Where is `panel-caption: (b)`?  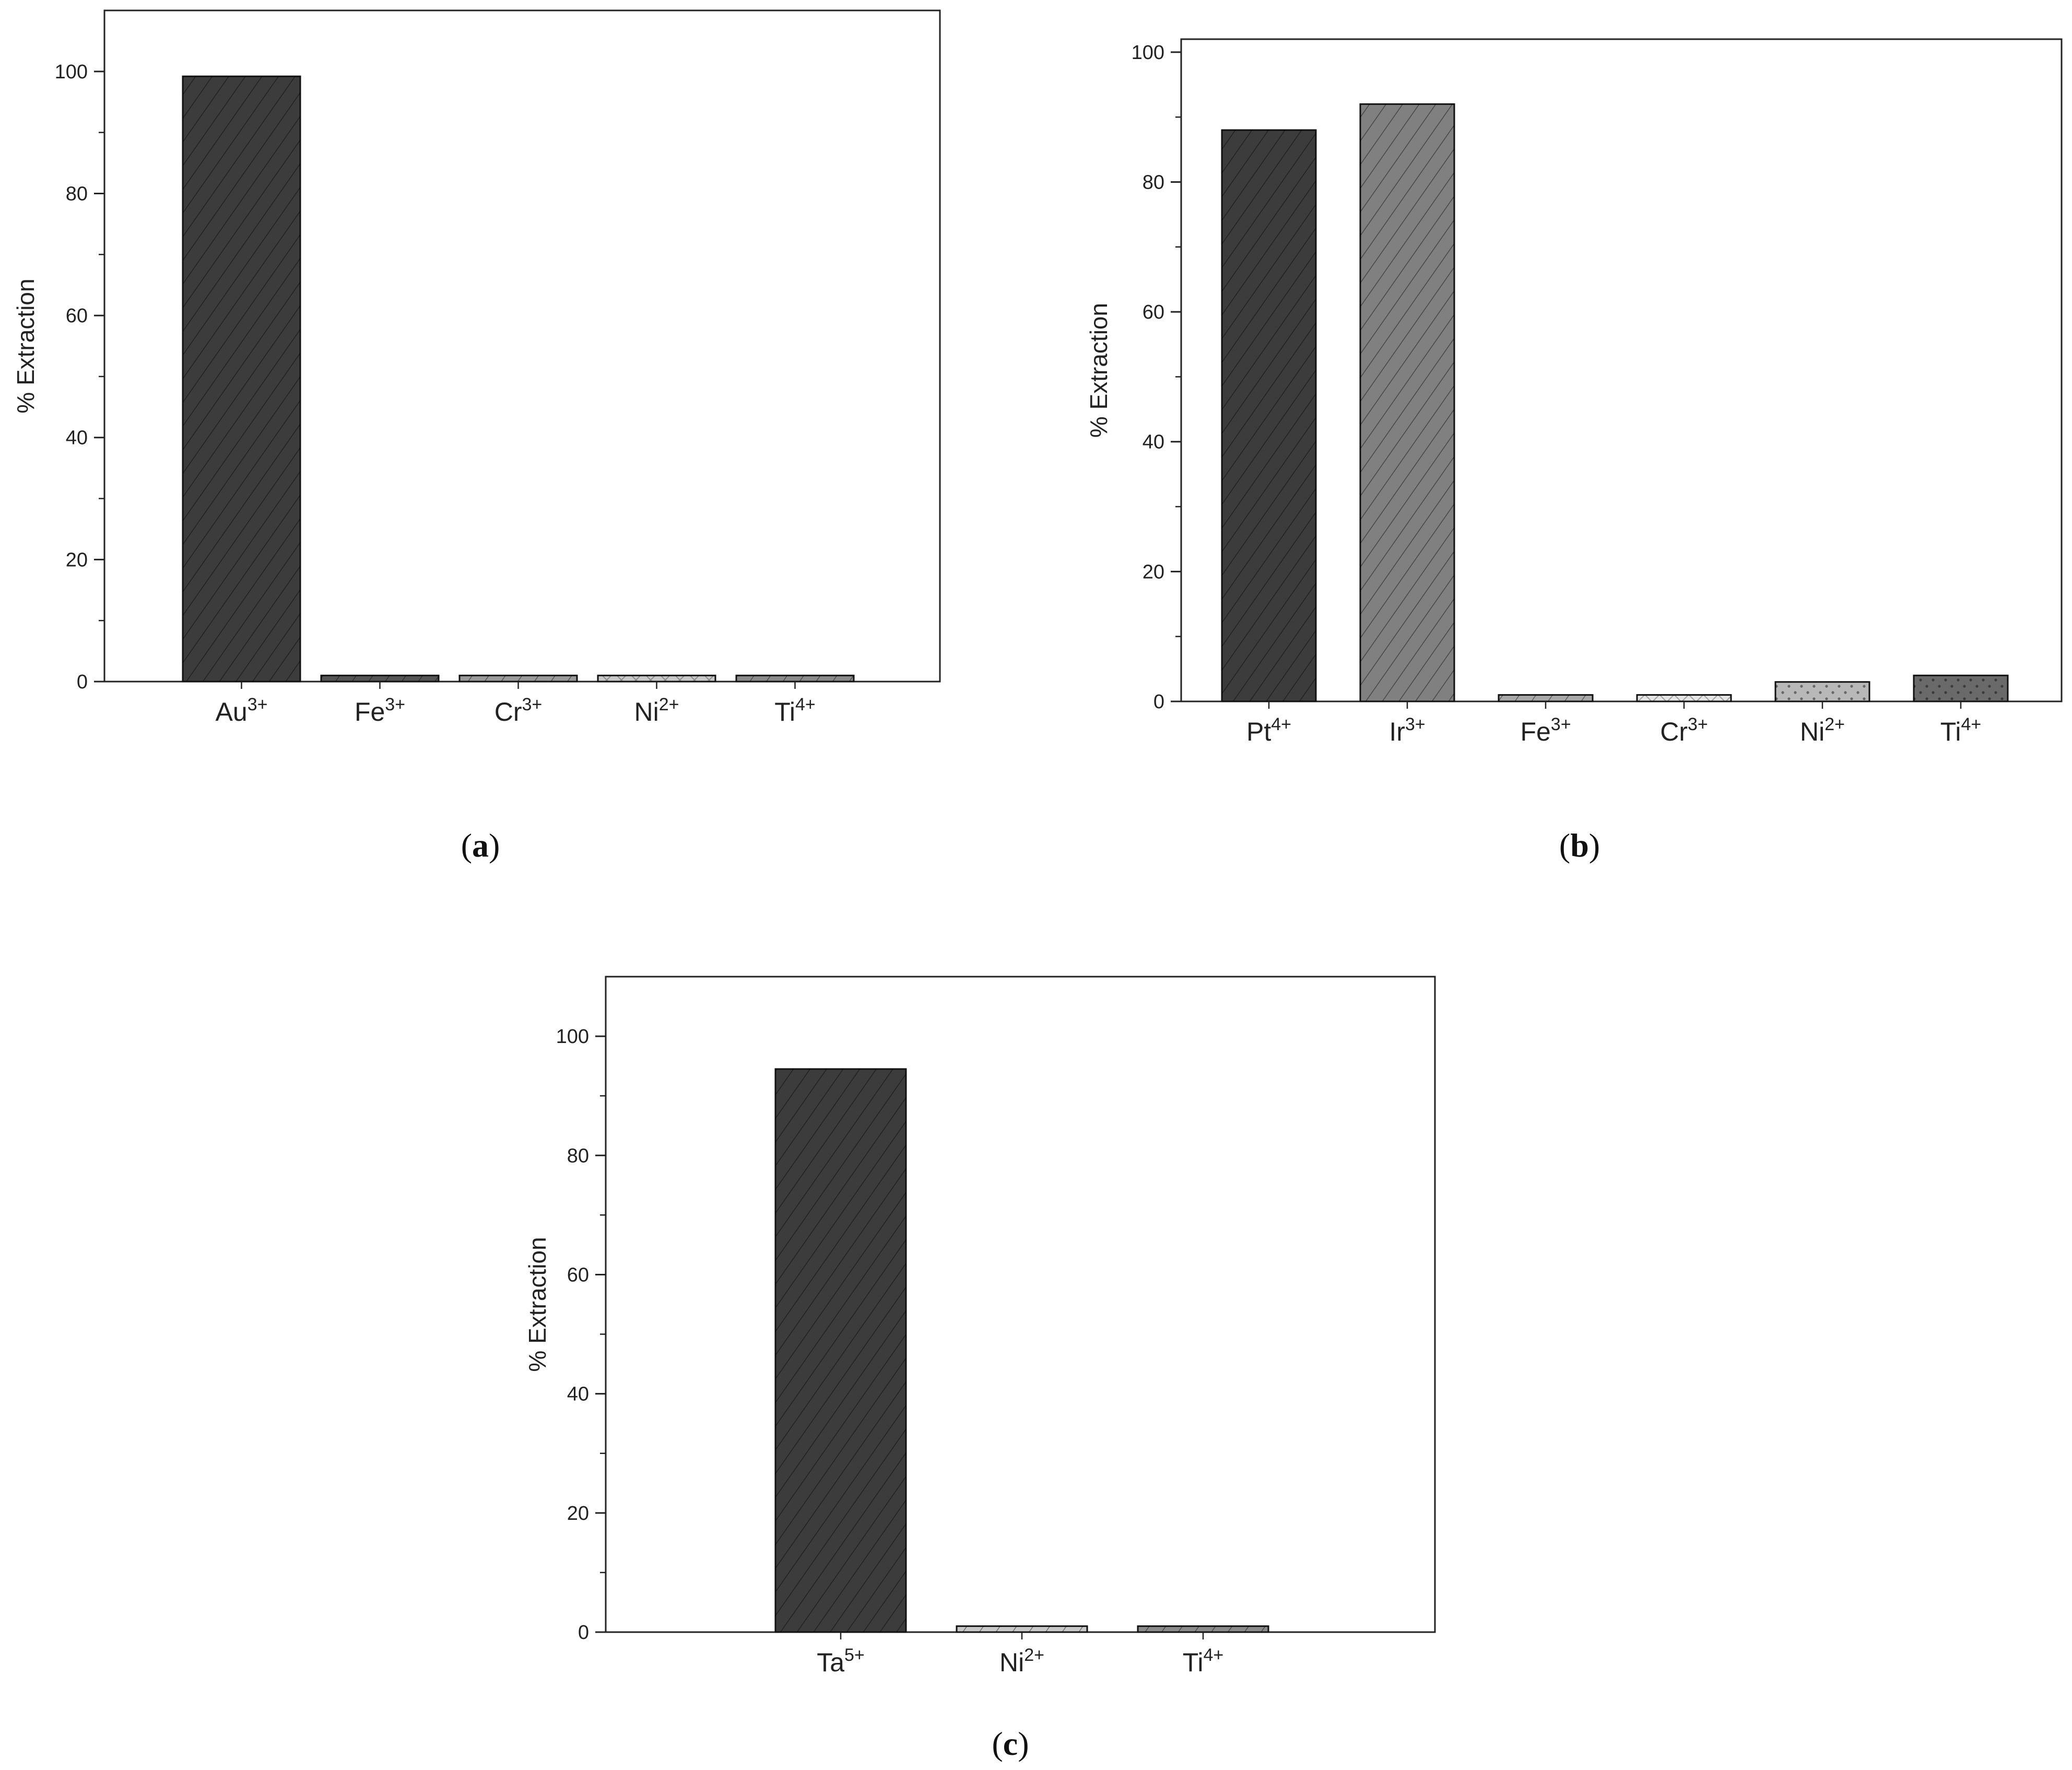 panel-caption: (b) is located at coordinates (1580, 845).